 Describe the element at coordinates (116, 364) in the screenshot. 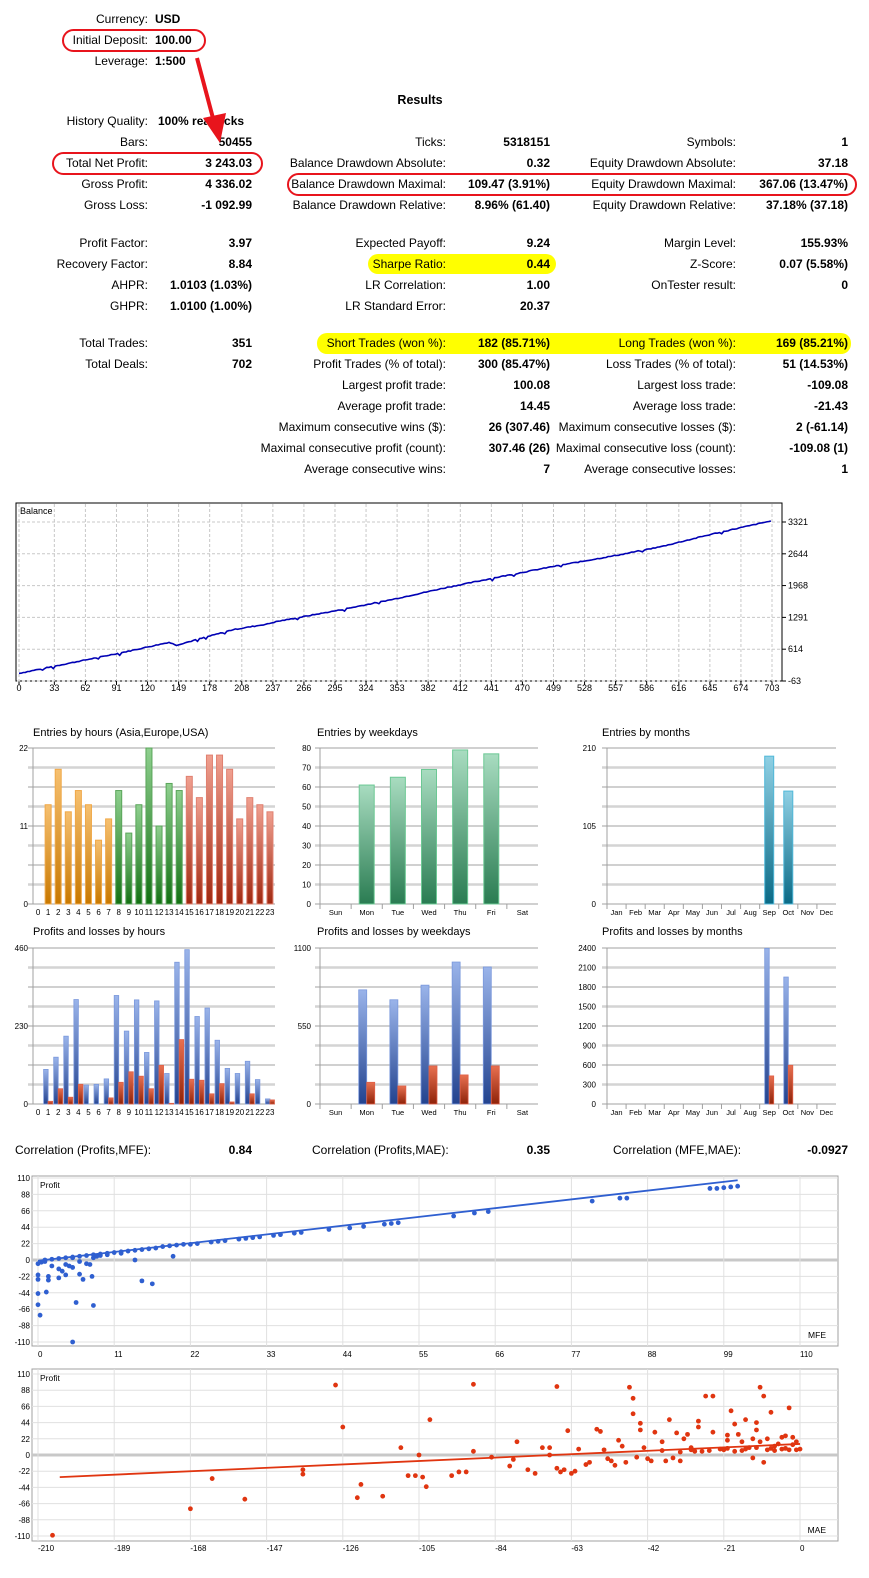

I see `label-total-deals: Total Deals:` at that location.